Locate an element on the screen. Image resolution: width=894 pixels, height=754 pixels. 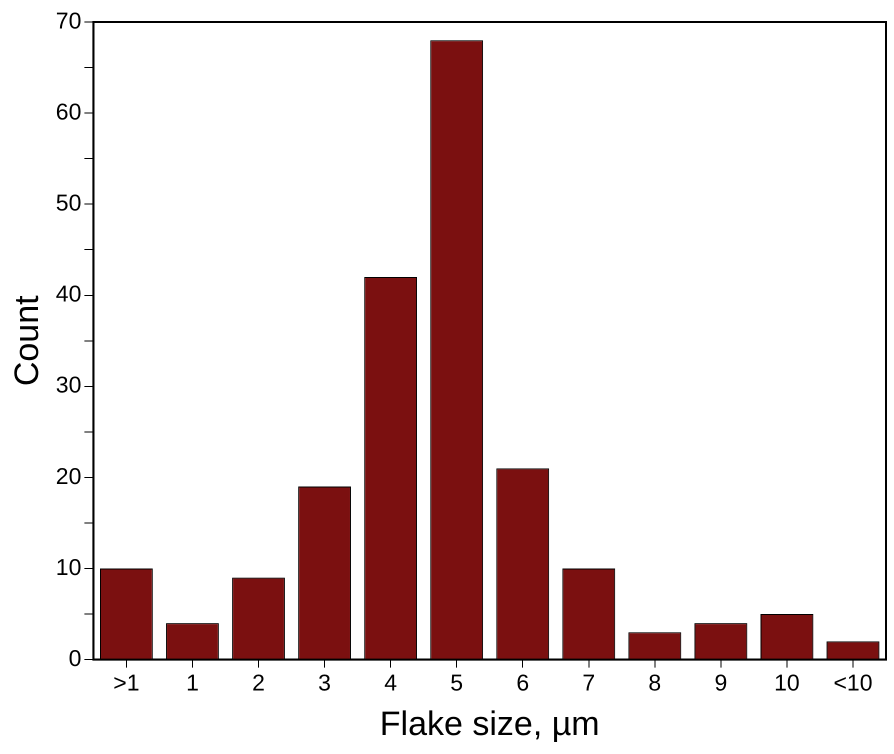
x-tick-label: 10 is located at coordinates (787, 683).